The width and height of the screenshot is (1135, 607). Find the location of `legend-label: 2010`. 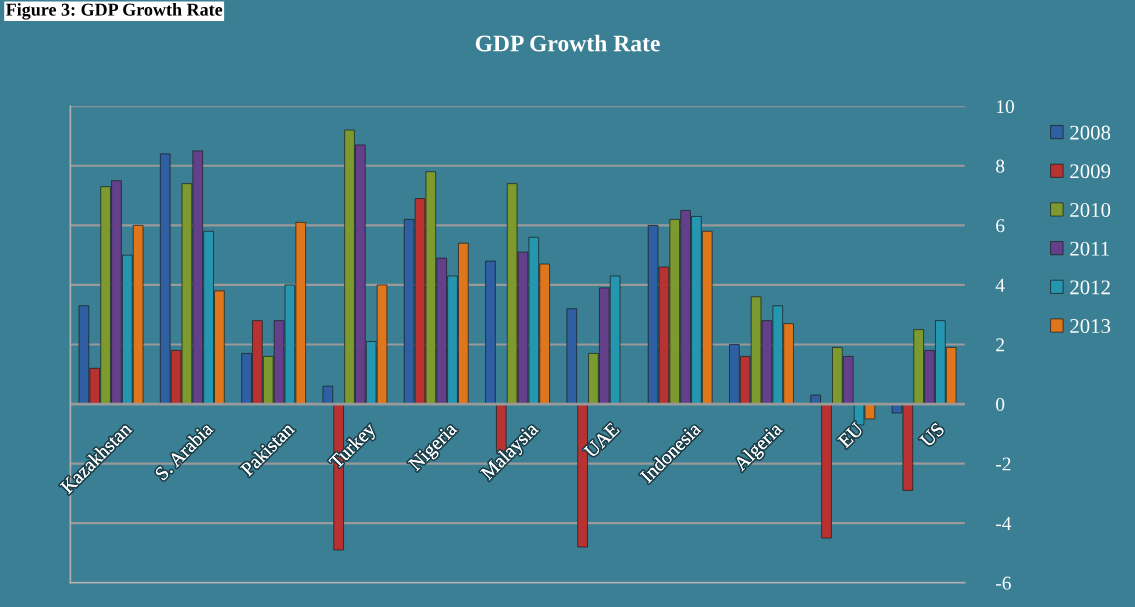

legend-label: 2010 is located at coordinates (1090, 210).